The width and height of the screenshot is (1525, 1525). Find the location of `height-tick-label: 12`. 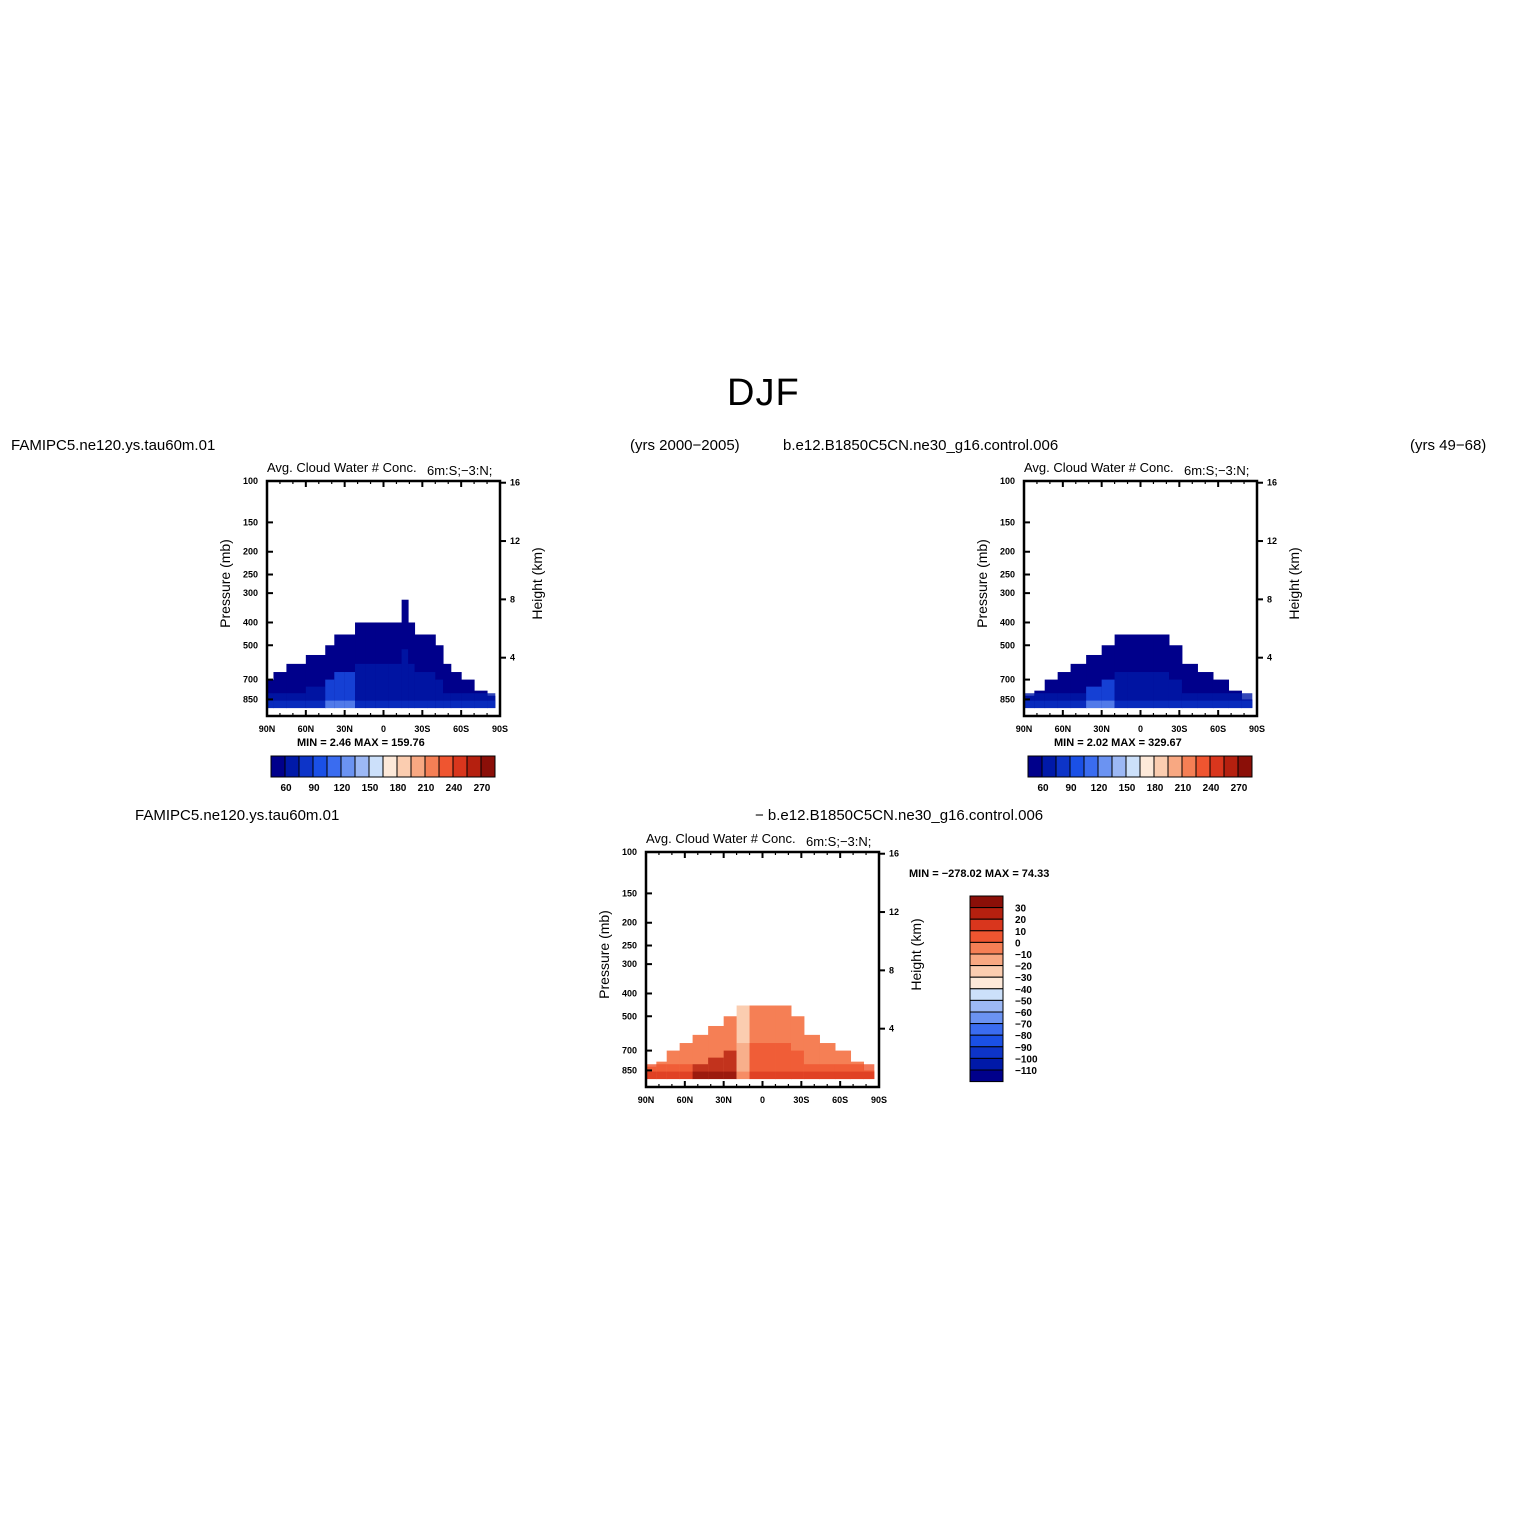

height-tick-label: 12 is located at coordinates (515, 541).